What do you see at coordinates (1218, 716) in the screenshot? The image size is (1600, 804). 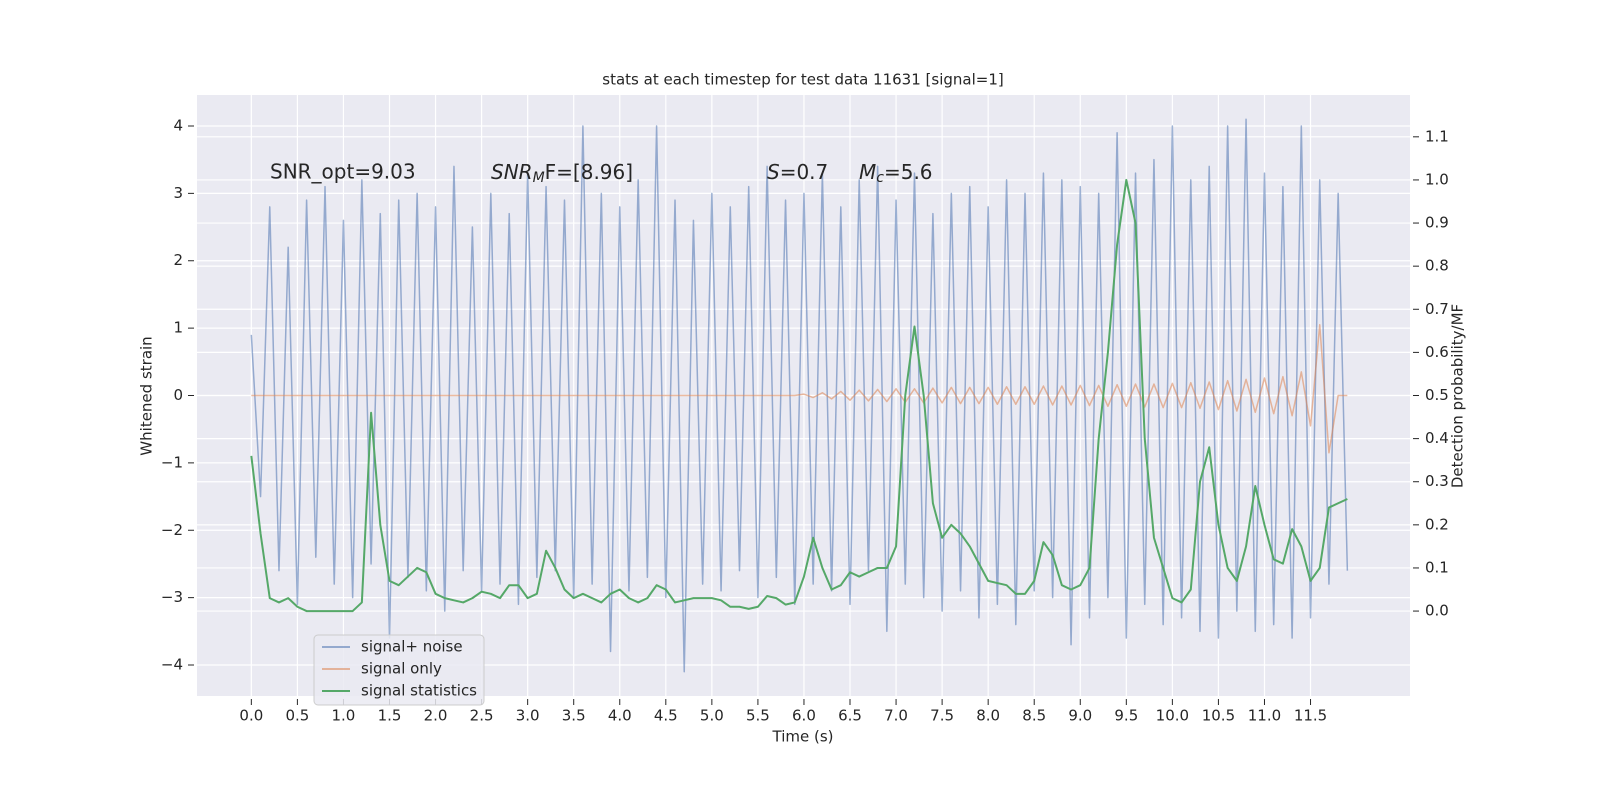 I see `x-tick-label: 10.5` at bounding box center [1218, 716].